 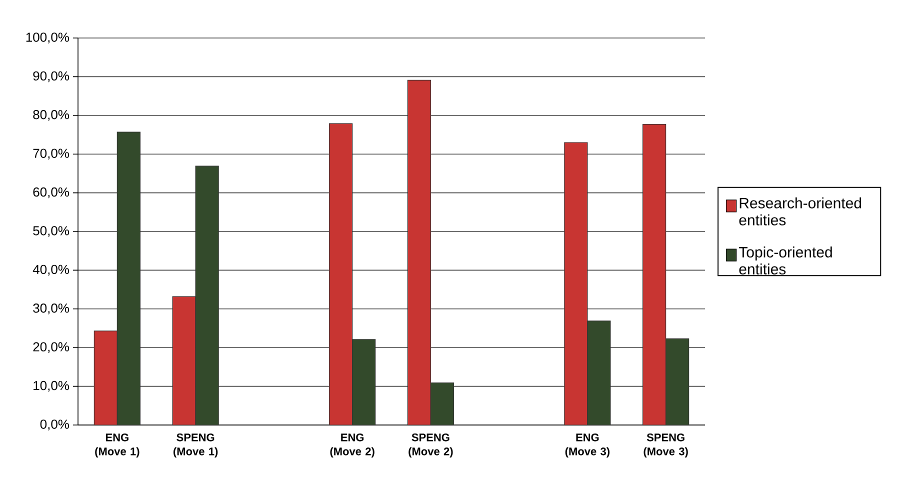 I want to click on y-tick-label: 40,0%, so click(x=51, y=270).